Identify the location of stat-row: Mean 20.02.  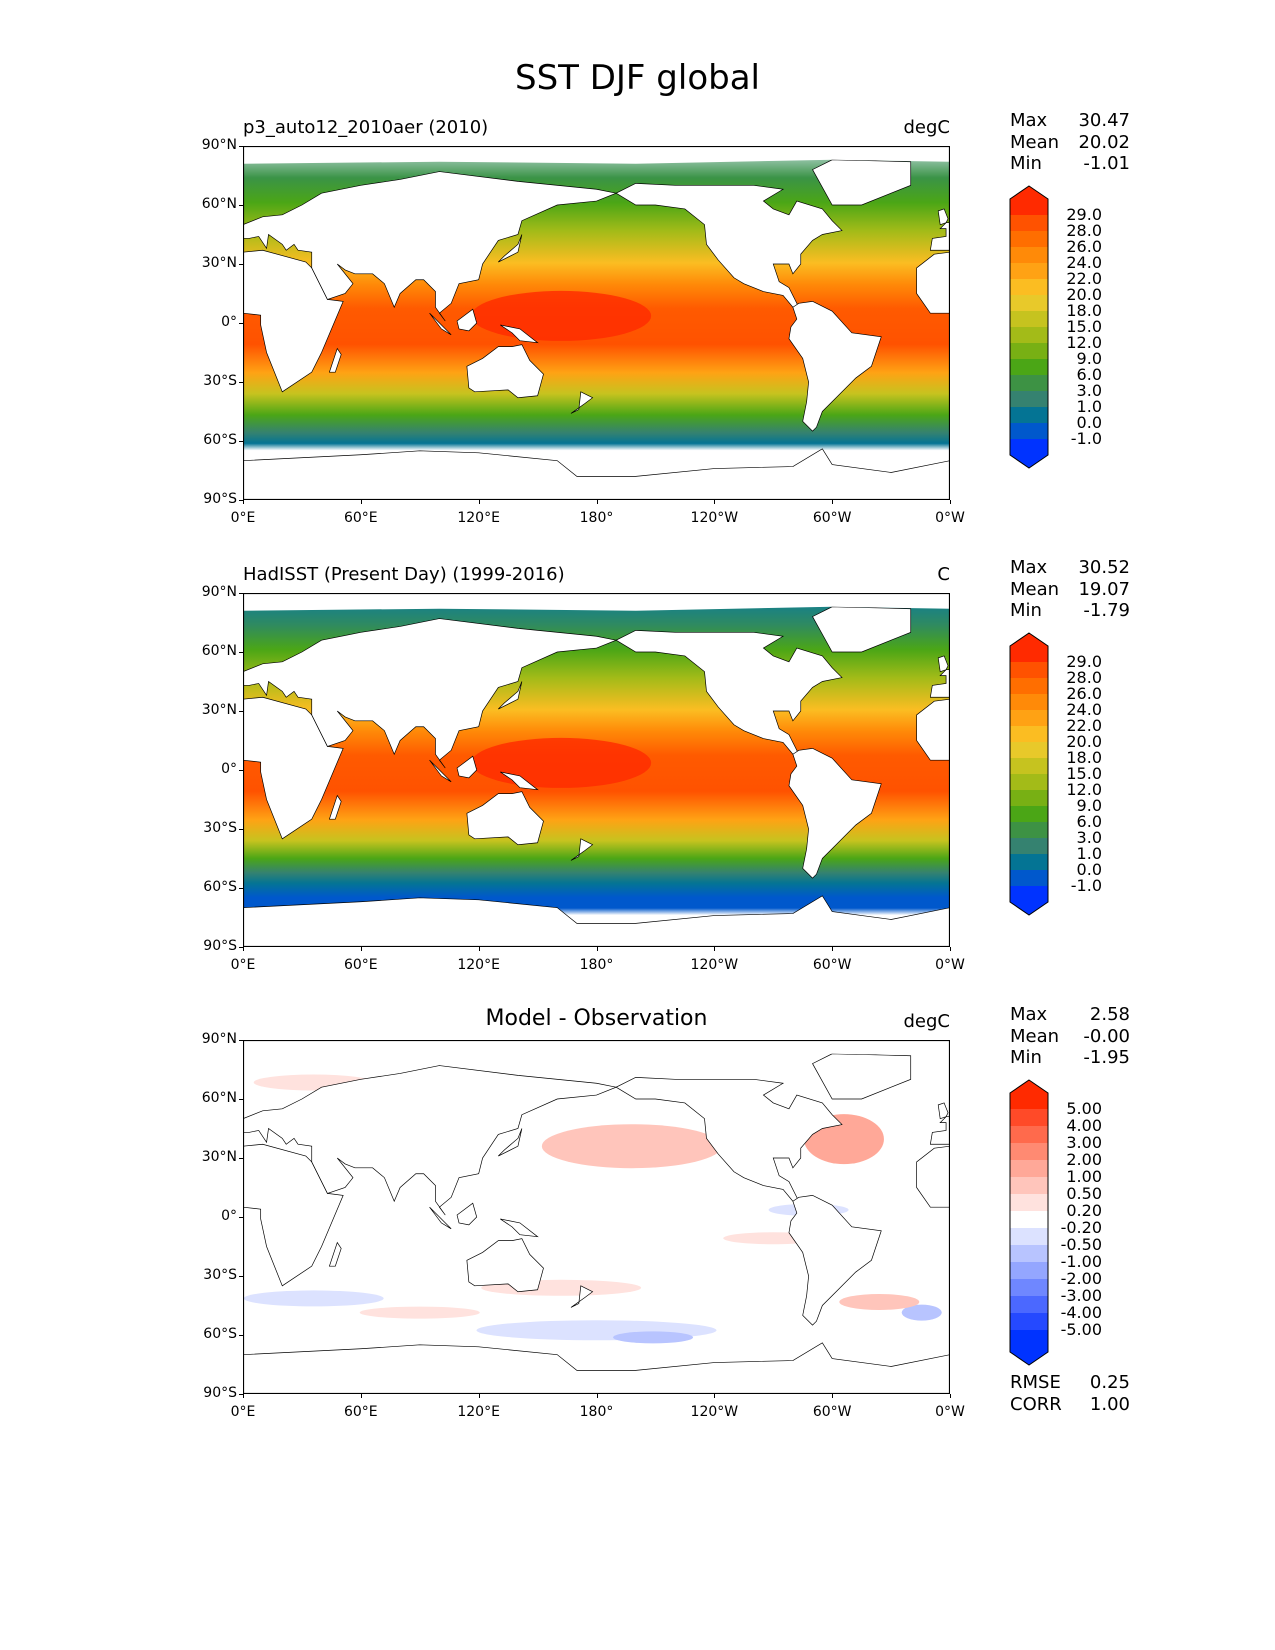
(1070, 143).